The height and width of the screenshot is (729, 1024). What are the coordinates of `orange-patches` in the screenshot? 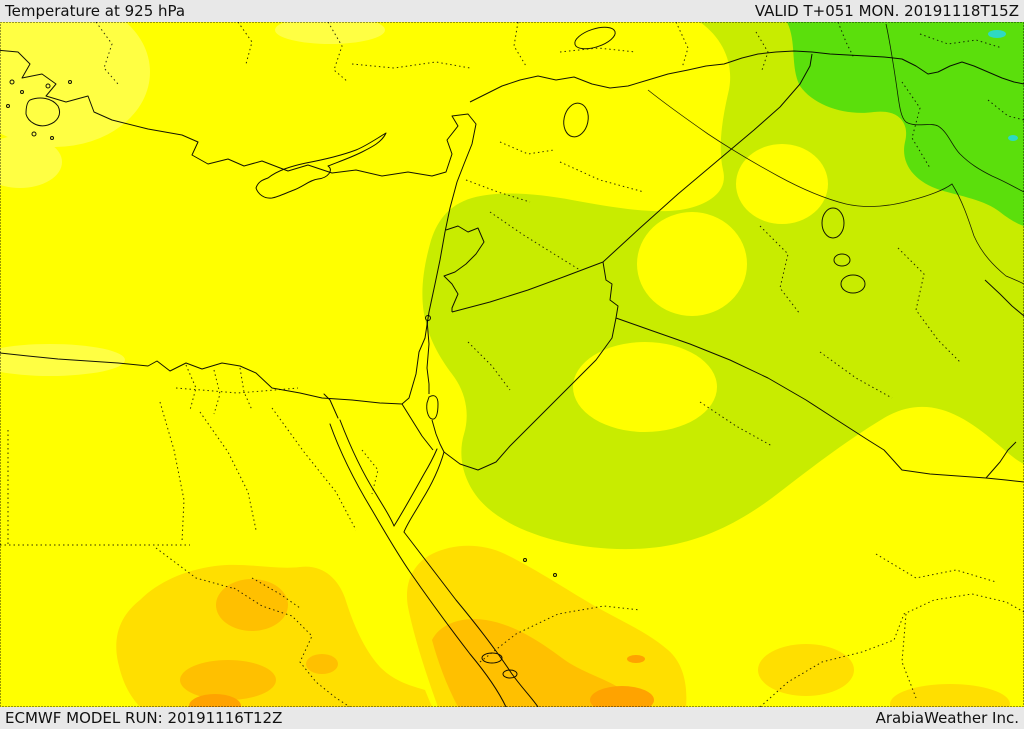 It's located at (408, 643).